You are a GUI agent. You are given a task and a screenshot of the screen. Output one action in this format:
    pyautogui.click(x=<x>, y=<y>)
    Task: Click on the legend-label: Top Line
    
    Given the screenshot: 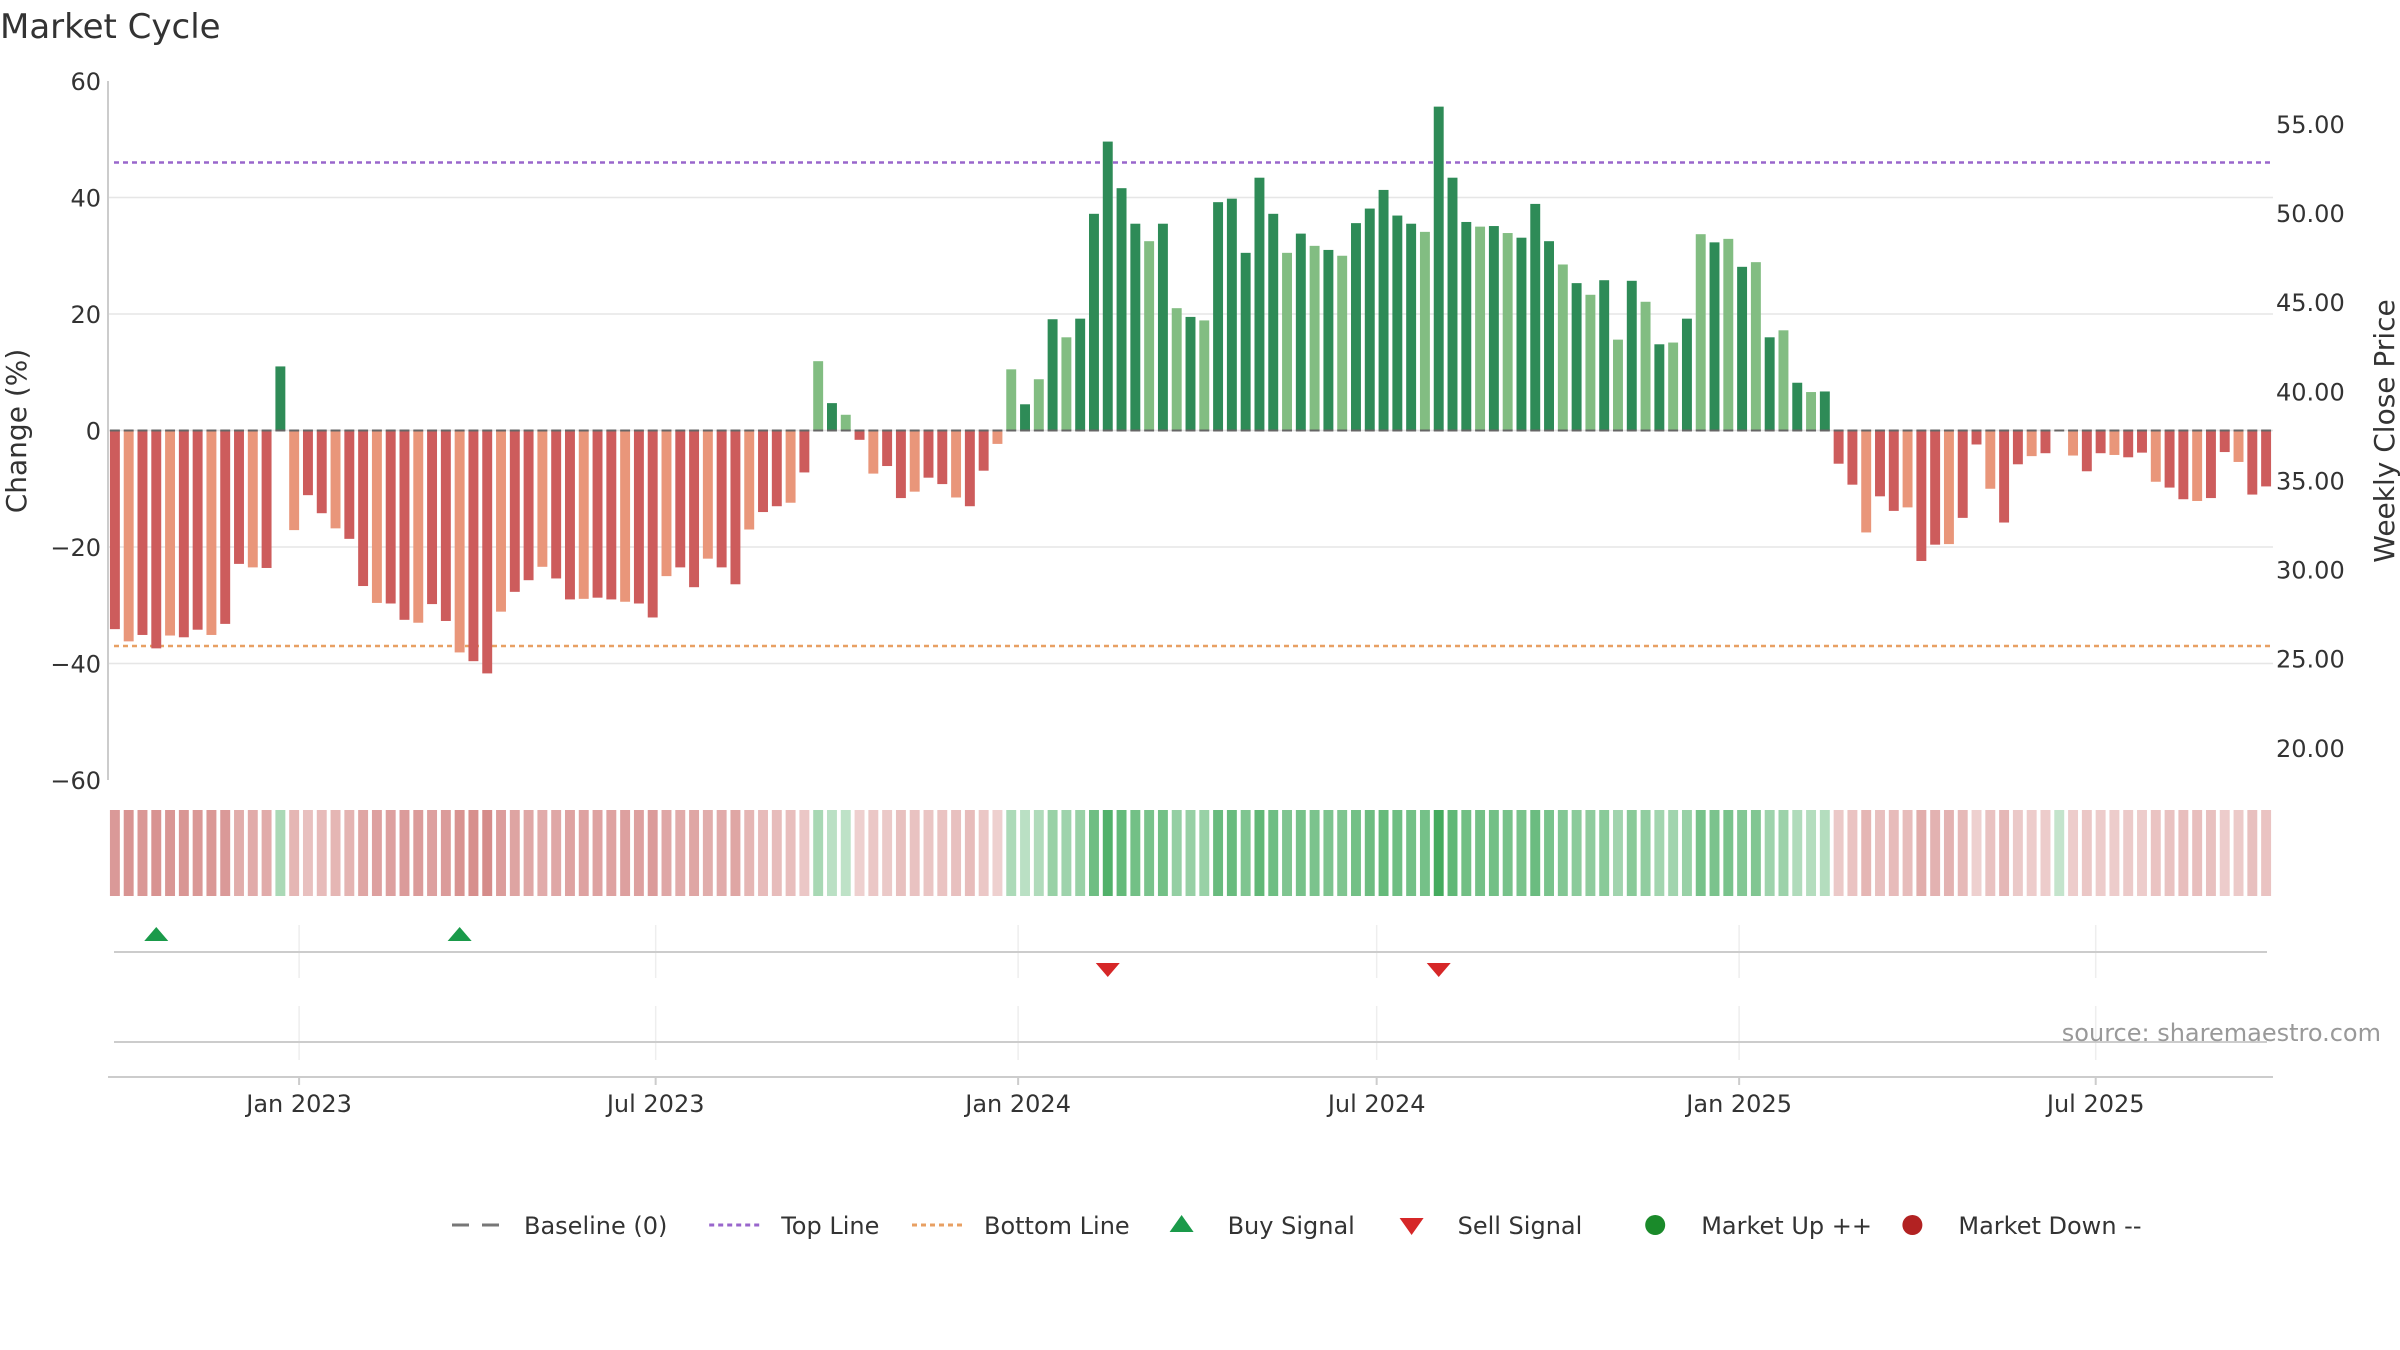 What is the action you would take?
    pyautogui.click(x=829, y=1226)
    